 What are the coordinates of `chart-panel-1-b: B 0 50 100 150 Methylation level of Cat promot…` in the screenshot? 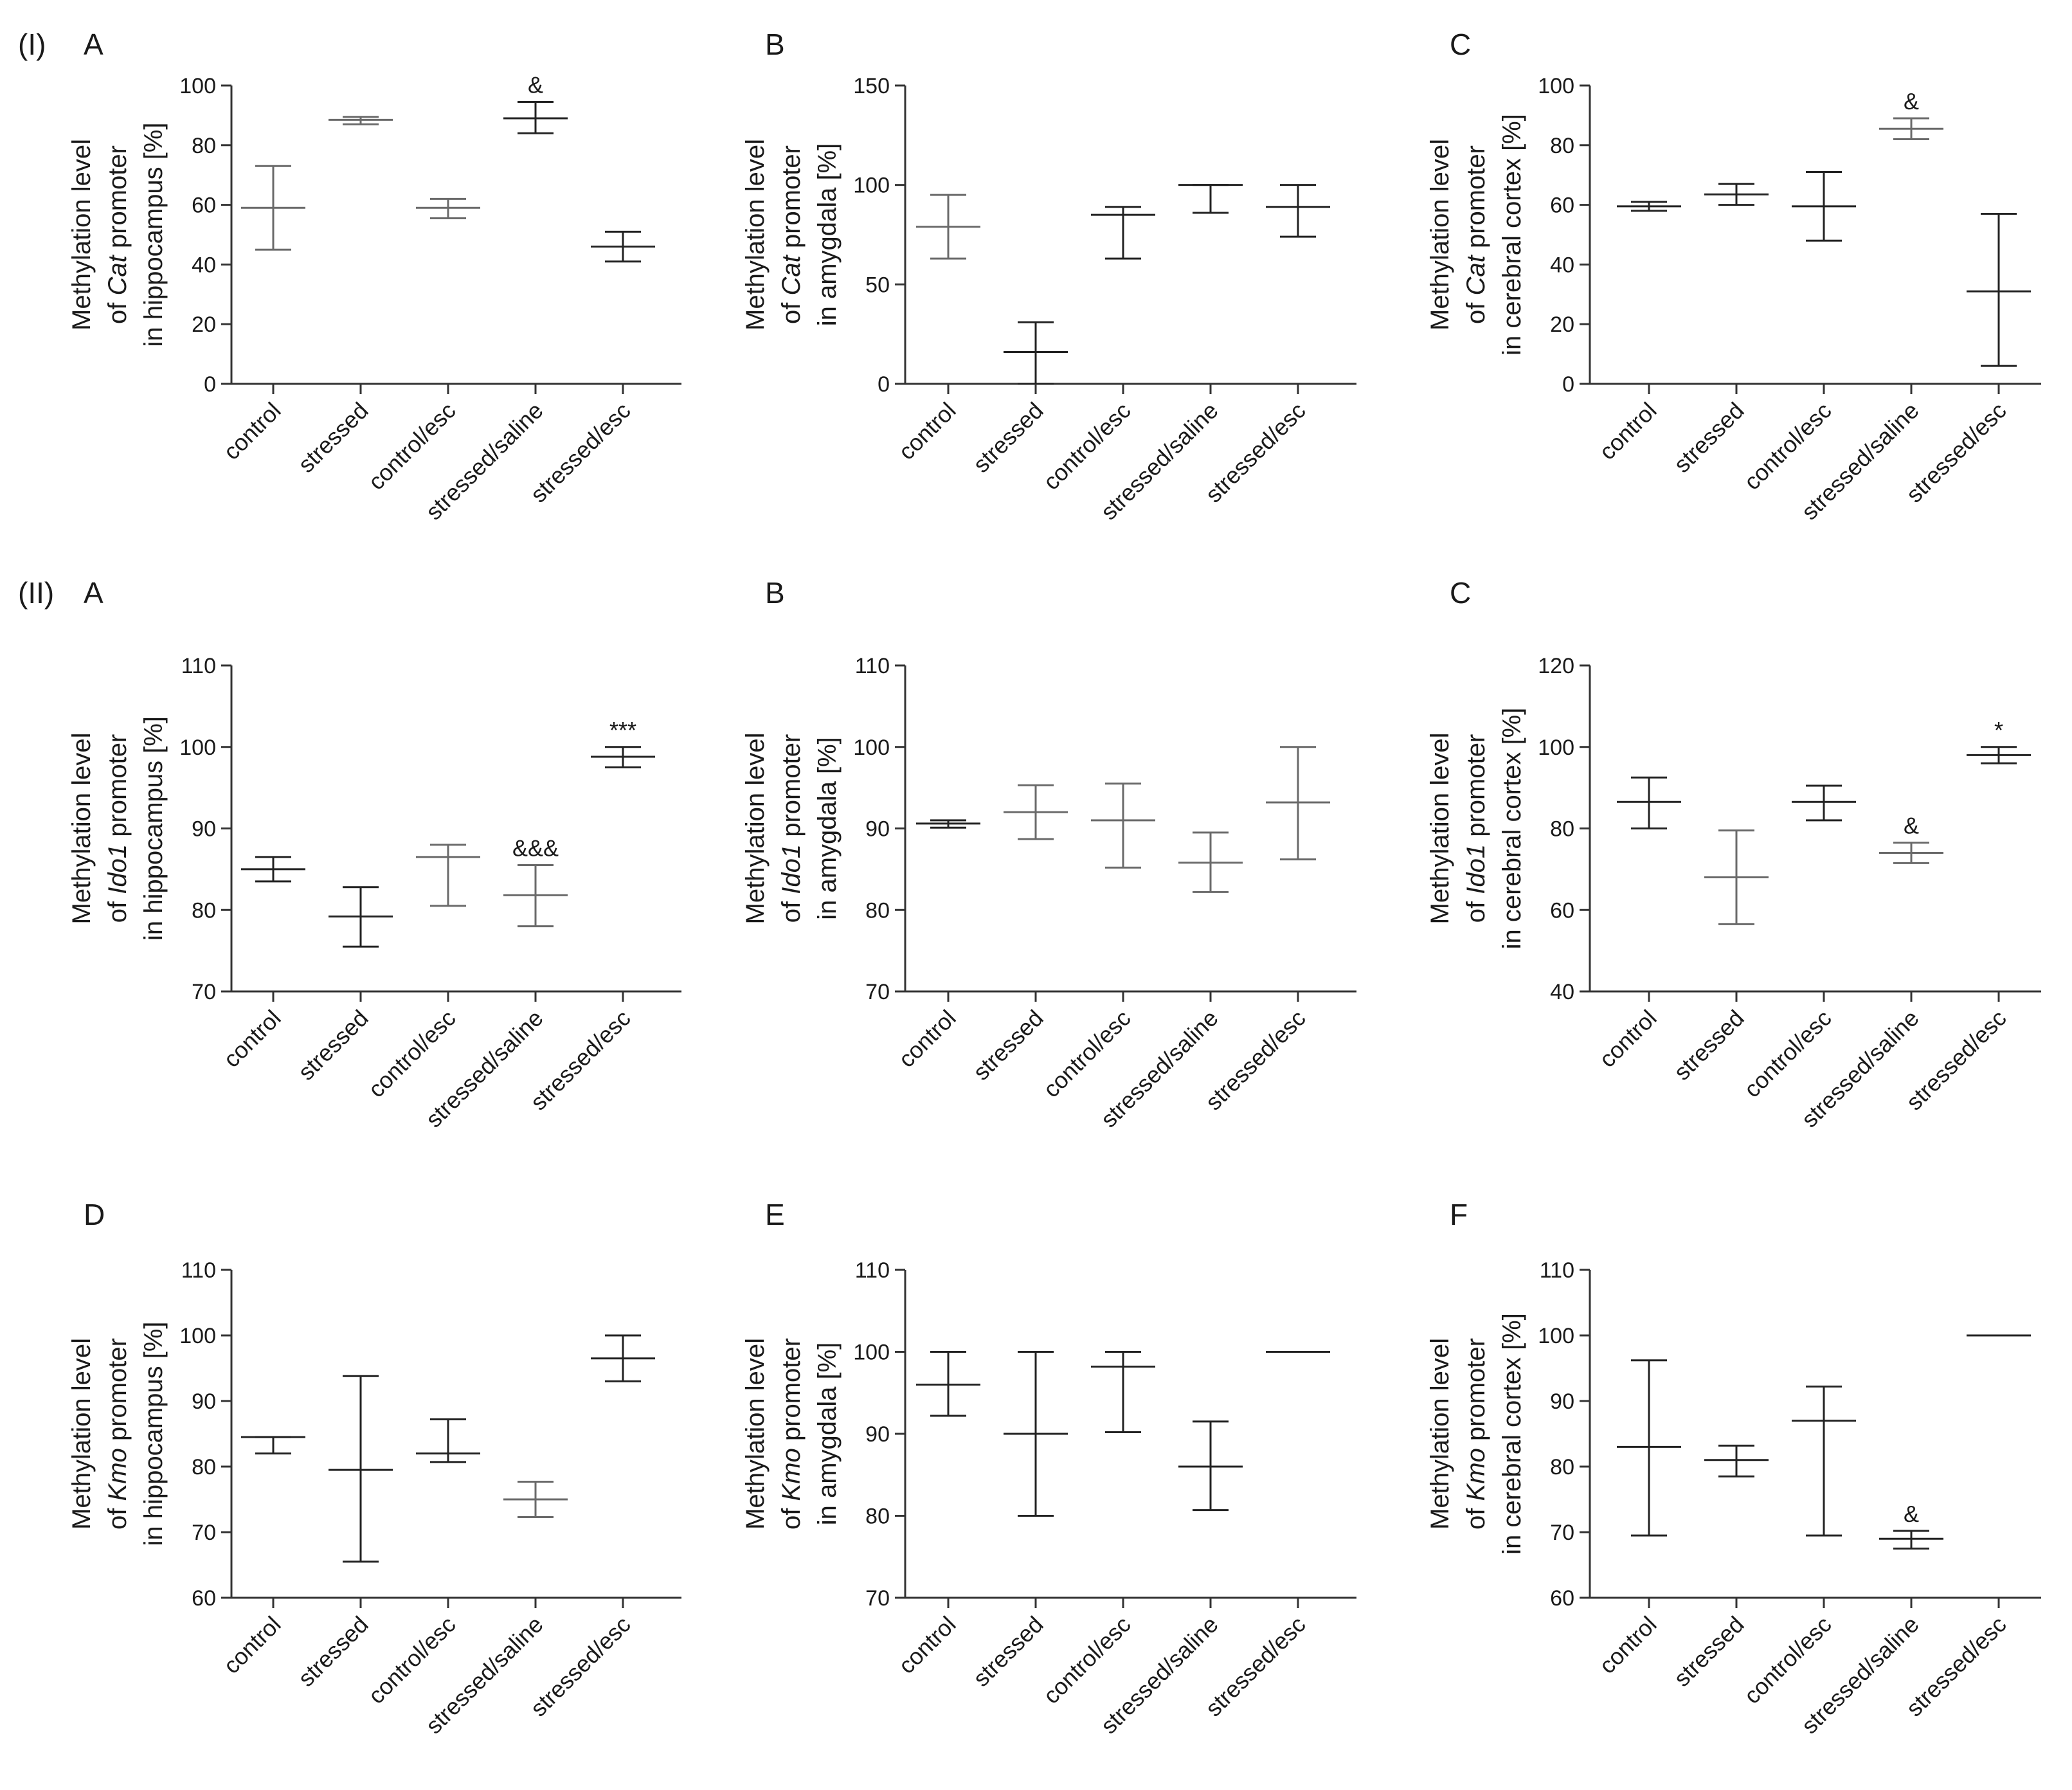 It's located at (1048, 276).